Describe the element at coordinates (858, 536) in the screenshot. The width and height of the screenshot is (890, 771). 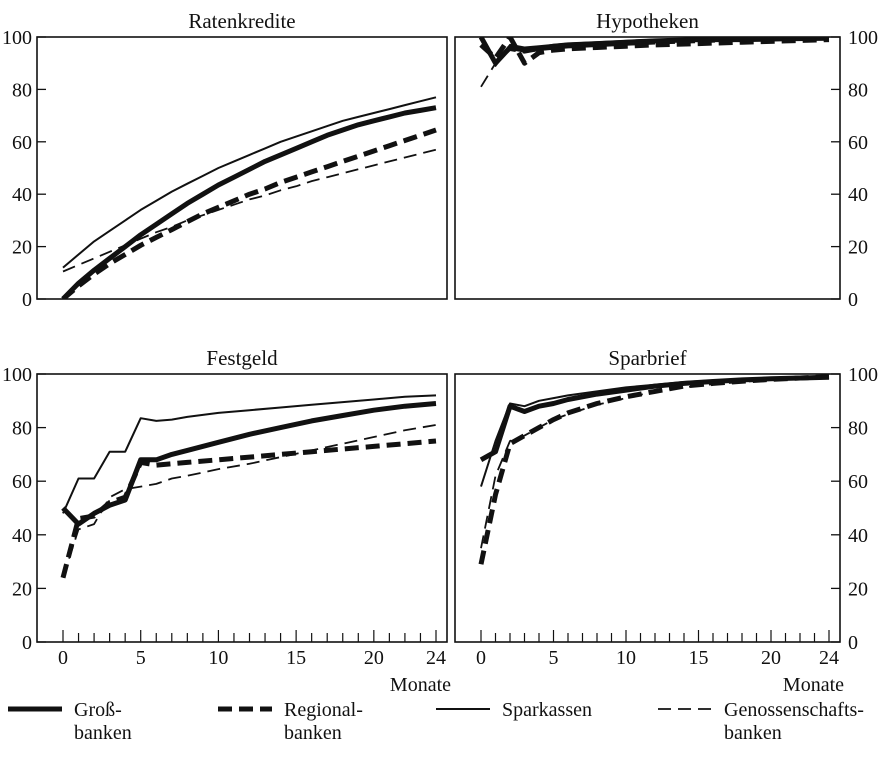
I see `ytick-label-sparbrief-40: 40` at that location.